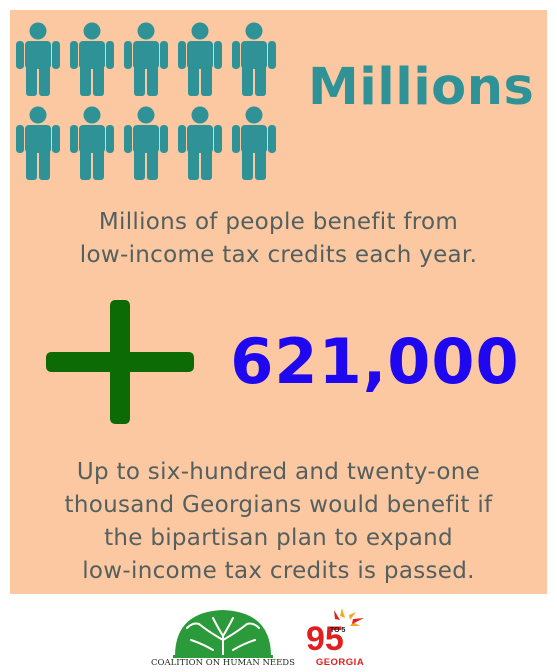  I want to click on footer-logos: COALITION ON HUMAN NEEDS 95 TO 5 GEORGIA, so click(278, 633).